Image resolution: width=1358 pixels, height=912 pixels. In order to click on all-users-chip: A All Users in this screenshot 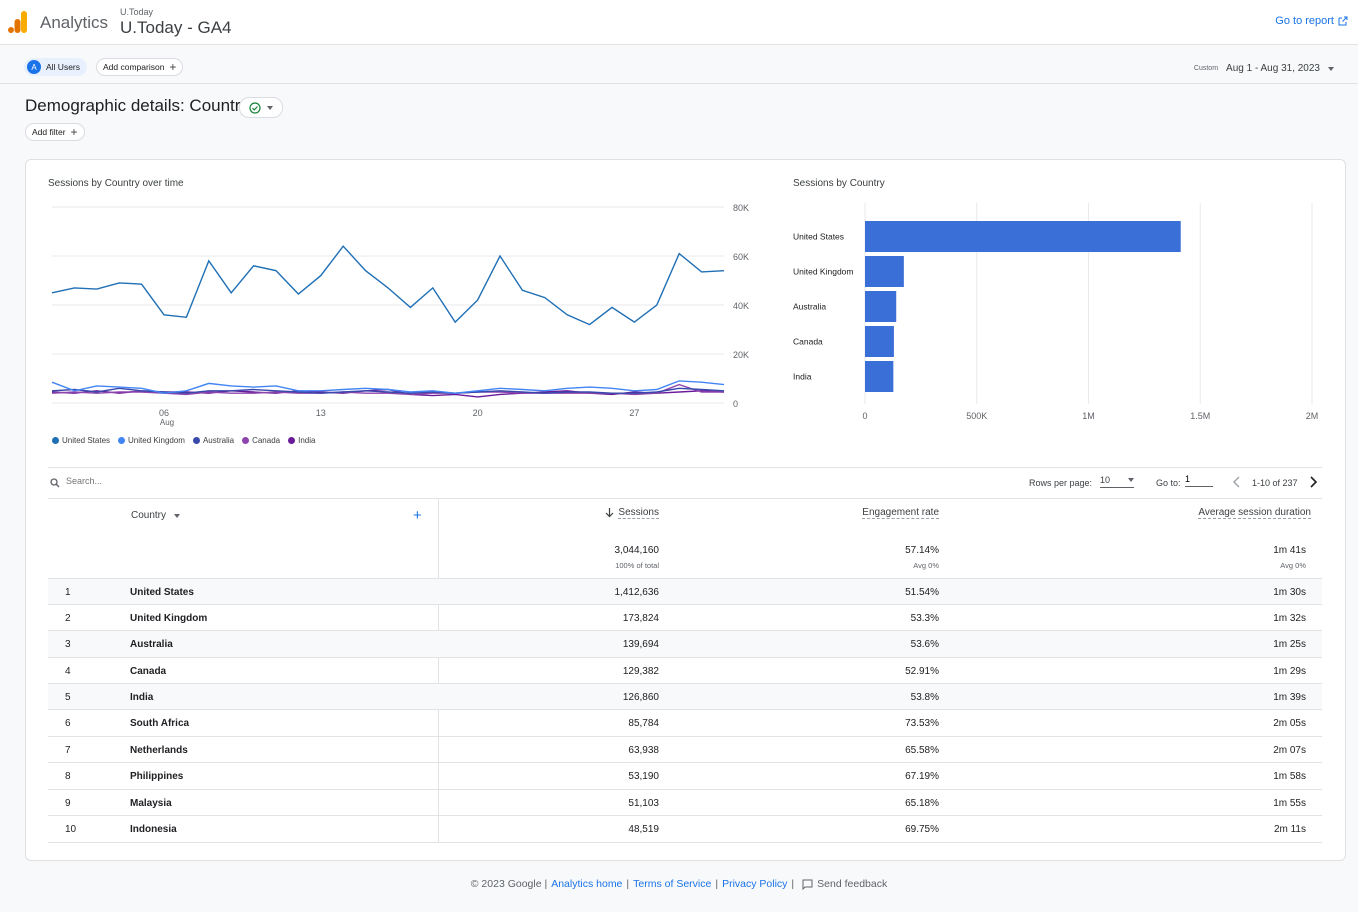, I will do `click(56, 67)`.